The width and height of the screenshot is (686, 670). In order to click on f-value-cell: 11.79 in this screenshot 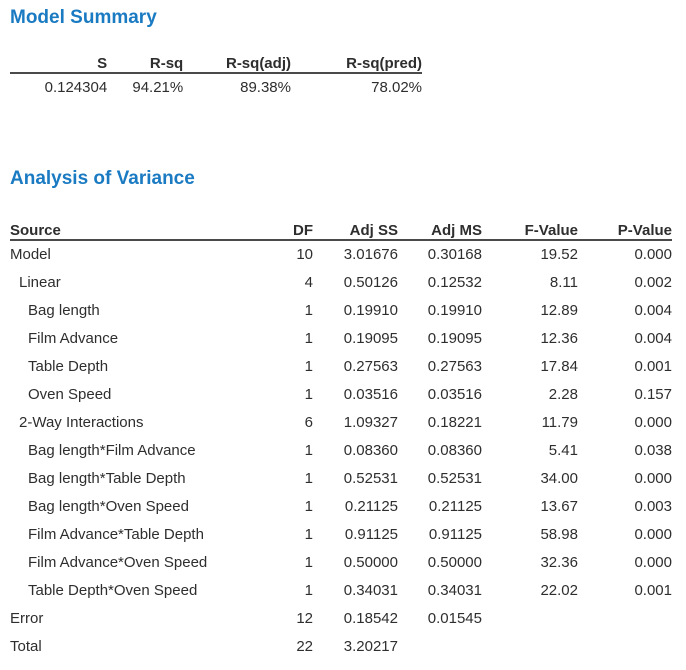, I will do `click(559, 422)`.